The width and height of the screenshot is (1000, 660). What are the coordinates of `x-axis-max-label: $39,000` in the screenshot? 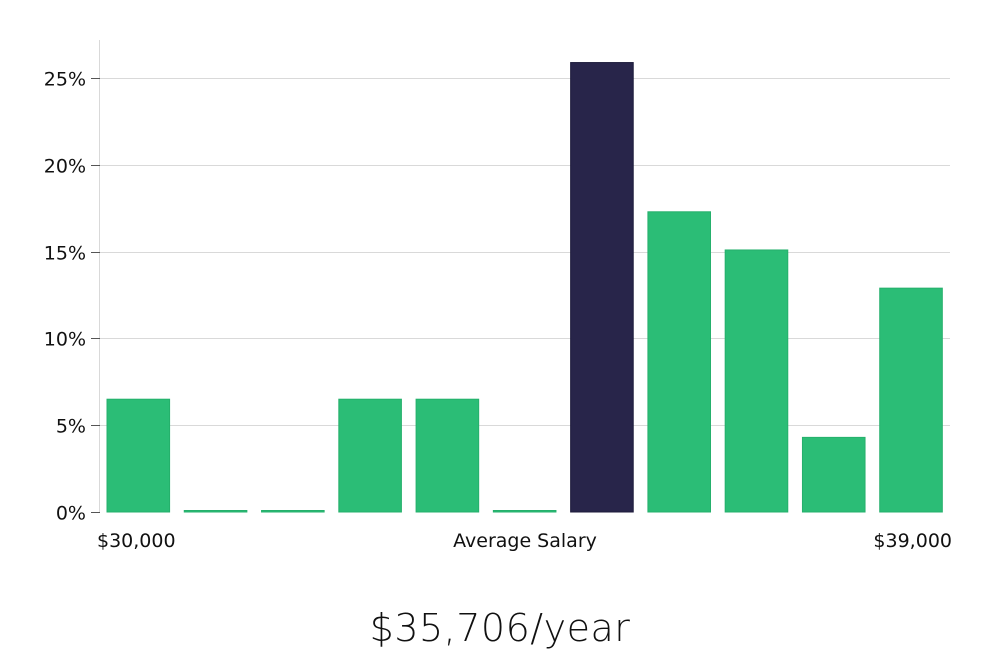 It's located at (912, 541).